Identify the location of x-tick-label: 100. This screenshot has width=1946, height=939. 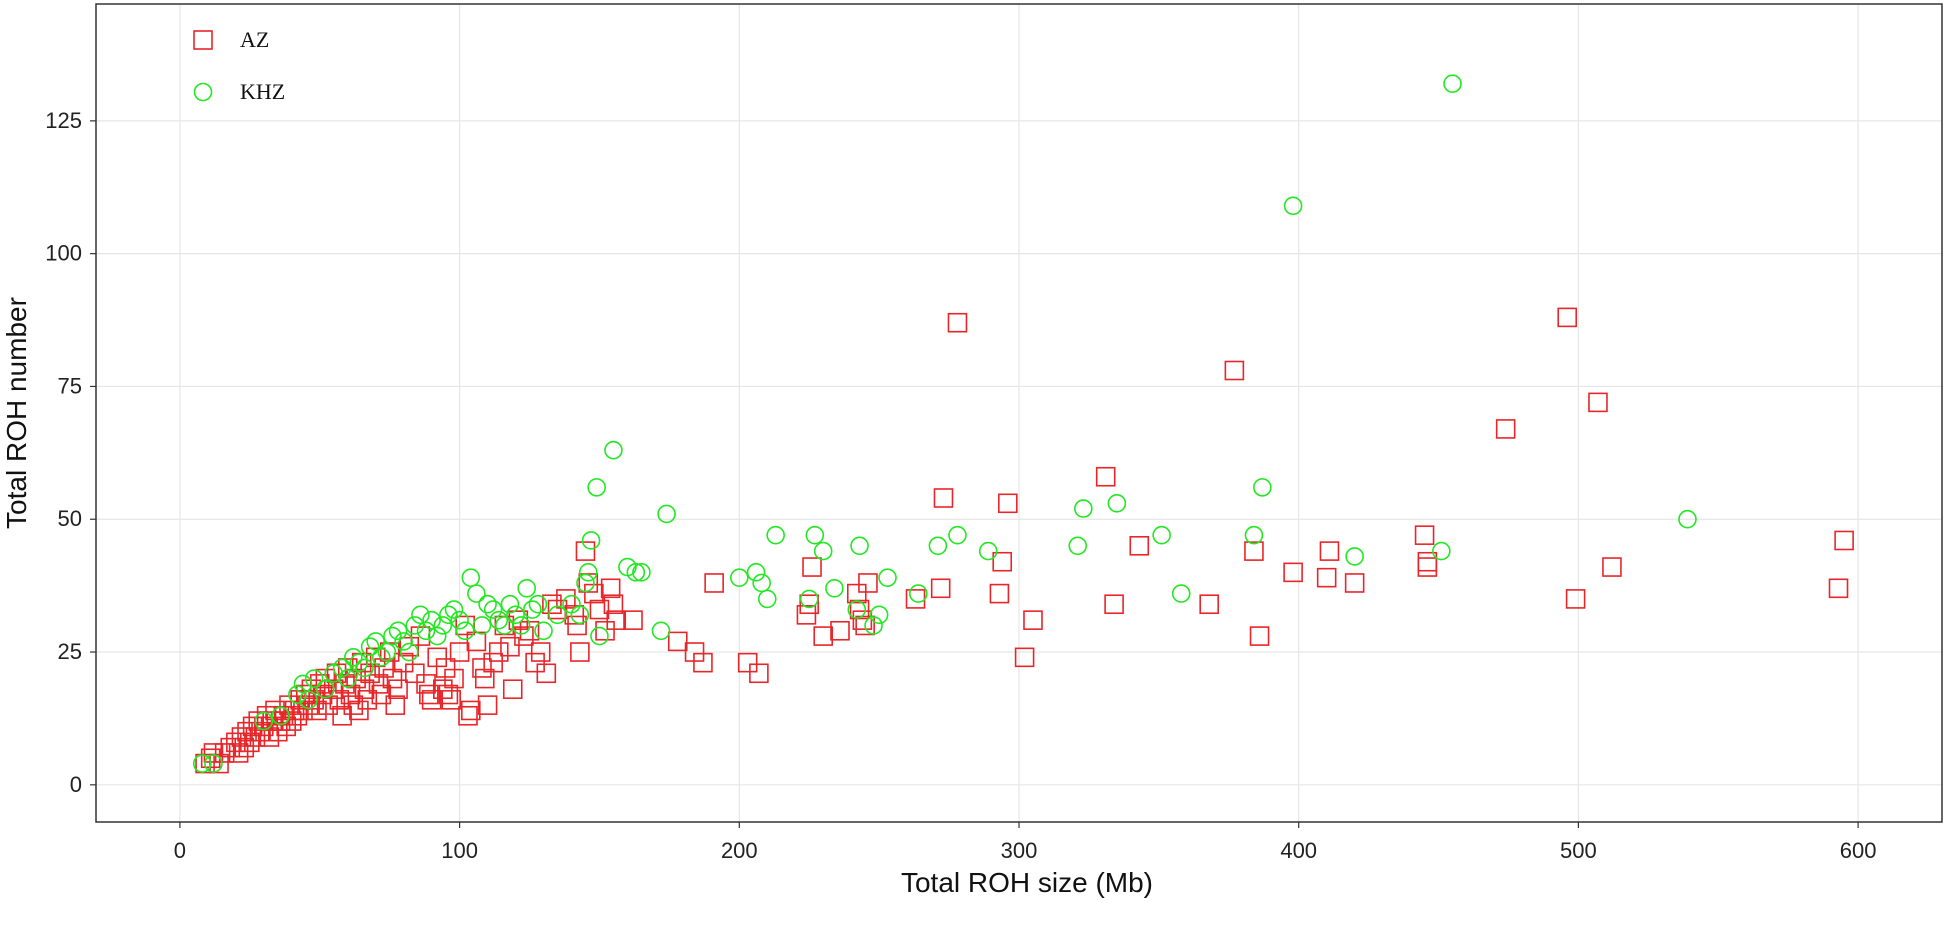
(459, 850).